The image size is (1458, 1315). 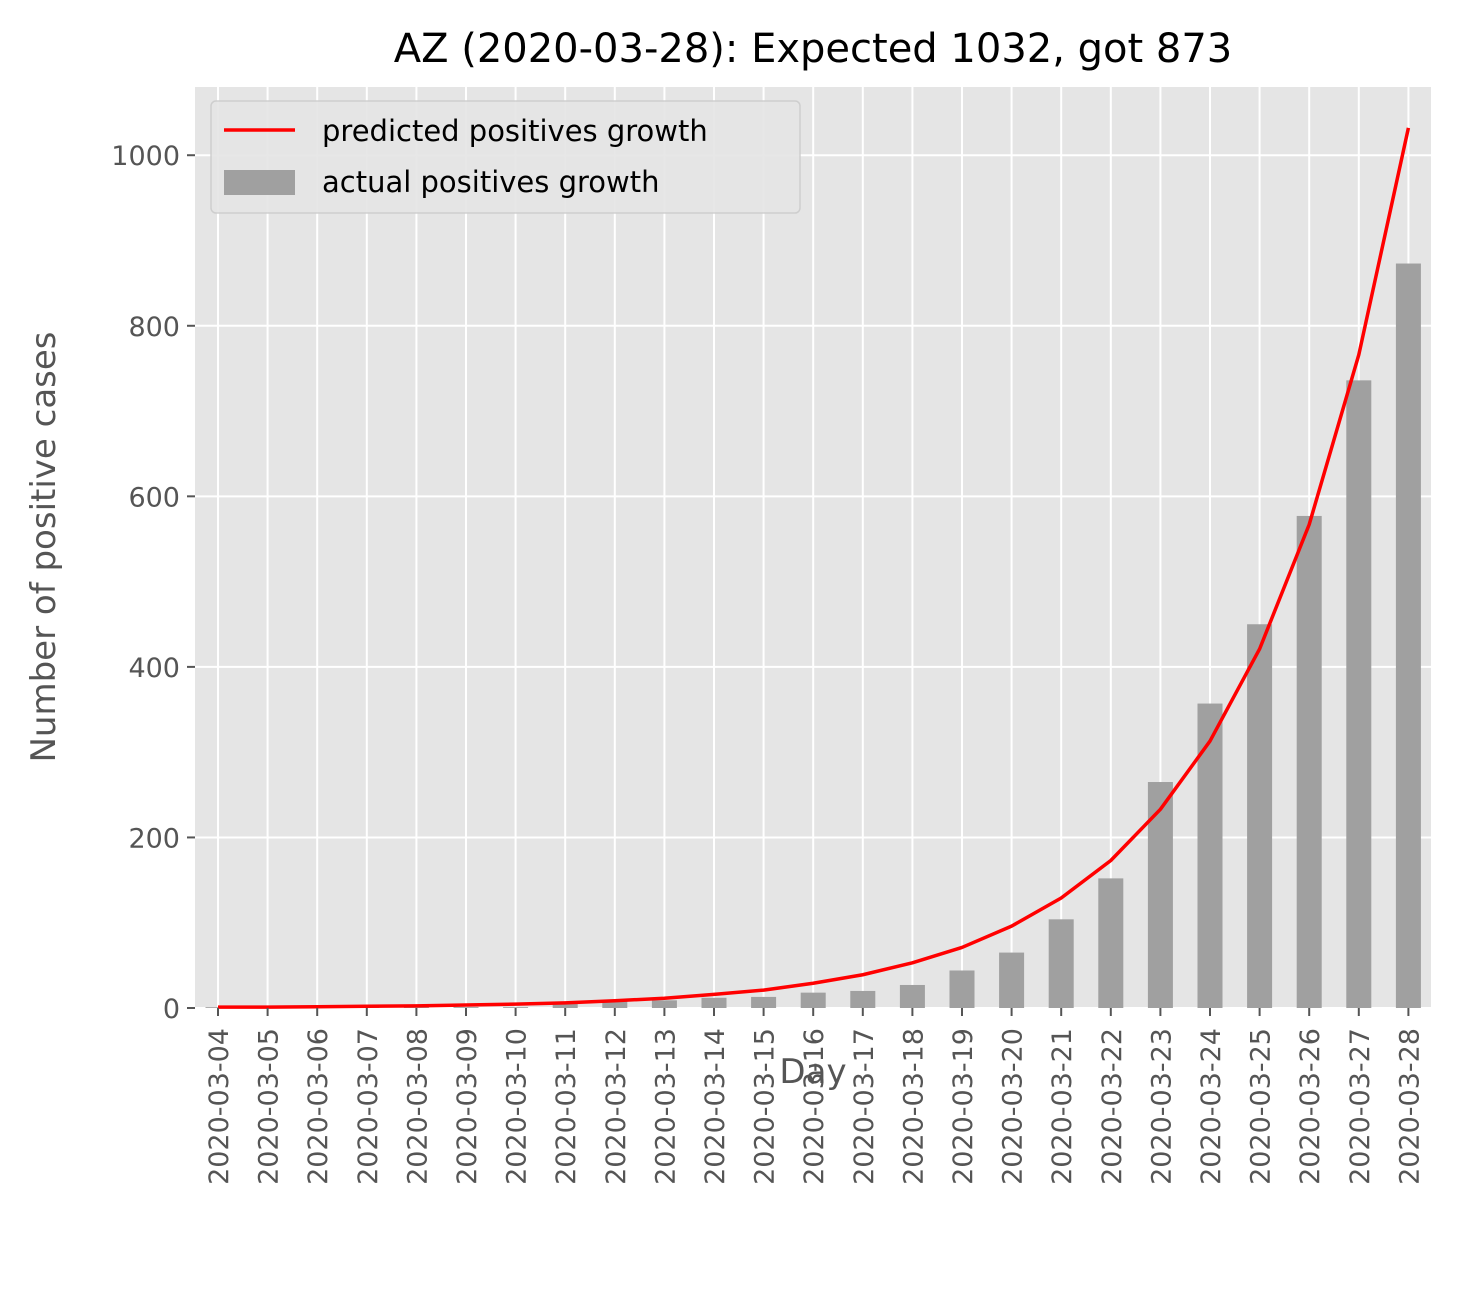 I want to click on x-tick-label: 2020-03-18, so click(x=913, y=1106).